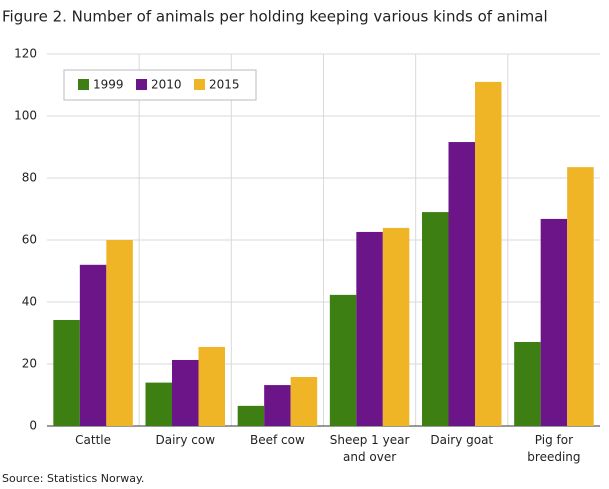  What do you see at coordinates (166, 85) in the screenshot?
I see `legend-label: 2010` at bounding box center [166, 85].